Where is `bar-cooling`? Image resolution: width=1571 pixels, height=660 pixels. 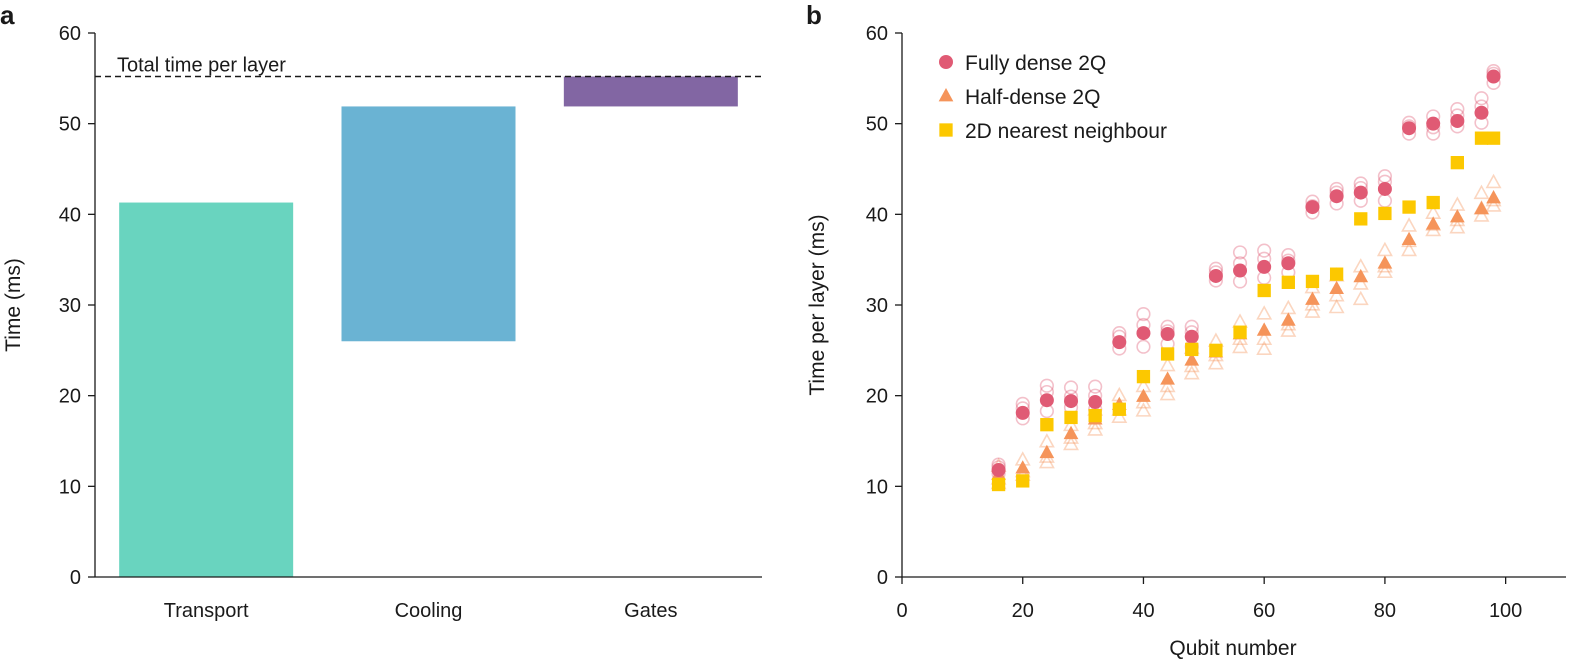 bar-cooling is located at coordinates (428, 224).